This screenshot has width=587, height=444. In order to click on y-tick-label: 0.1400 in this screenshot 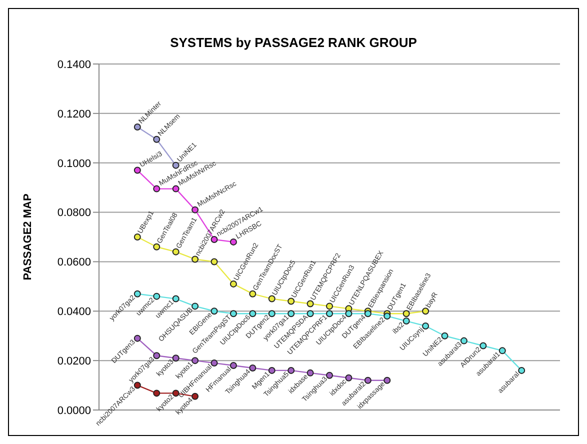, I will do `click(74, 64)`.